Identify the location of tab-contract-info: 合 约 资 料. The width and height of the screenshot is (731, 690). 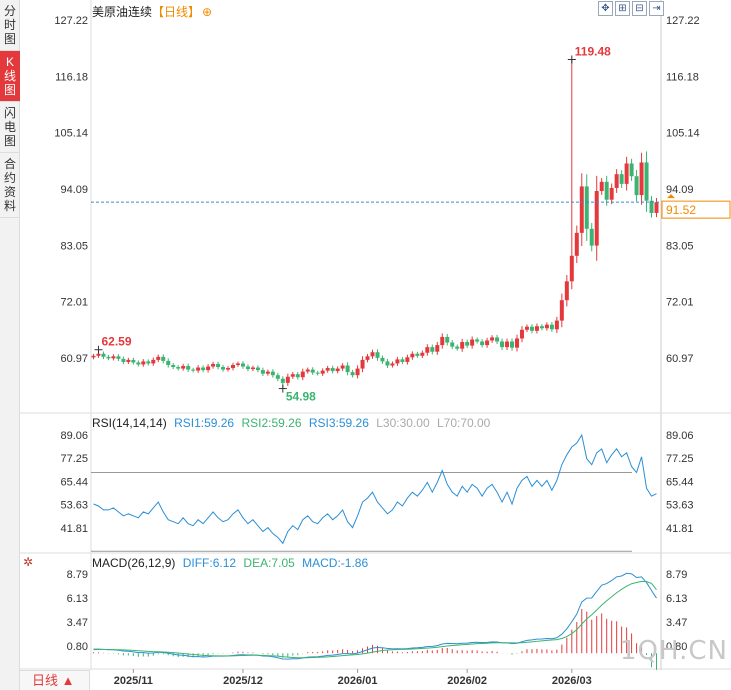
(10, 185).